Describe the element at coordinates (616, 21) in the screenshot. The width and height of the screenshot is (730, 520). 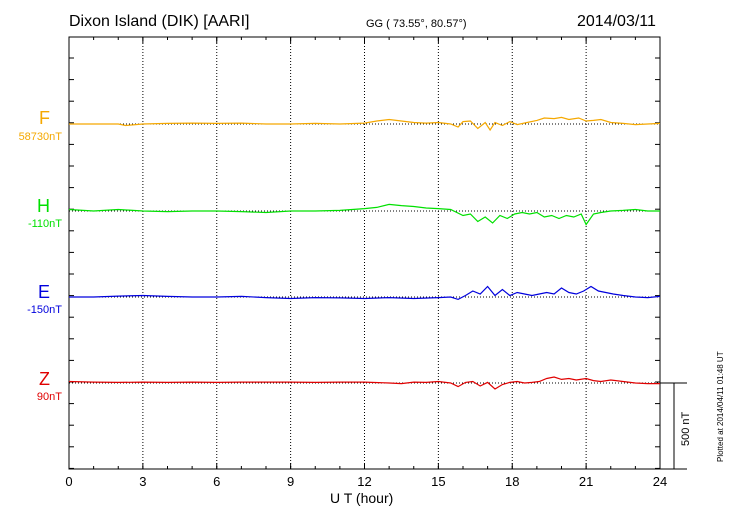
I see `date-label: 2014/03/11` at that location.